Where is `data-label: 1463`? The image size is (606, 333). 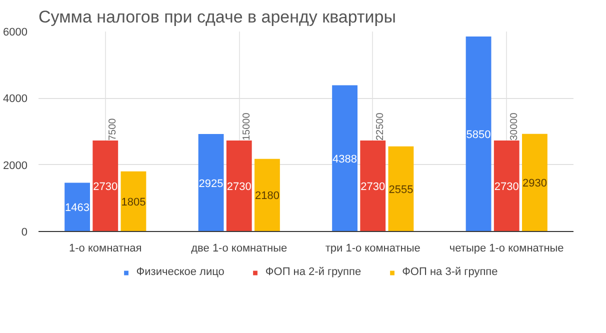
data-label: 1463 is located at coordinates (77, 208).